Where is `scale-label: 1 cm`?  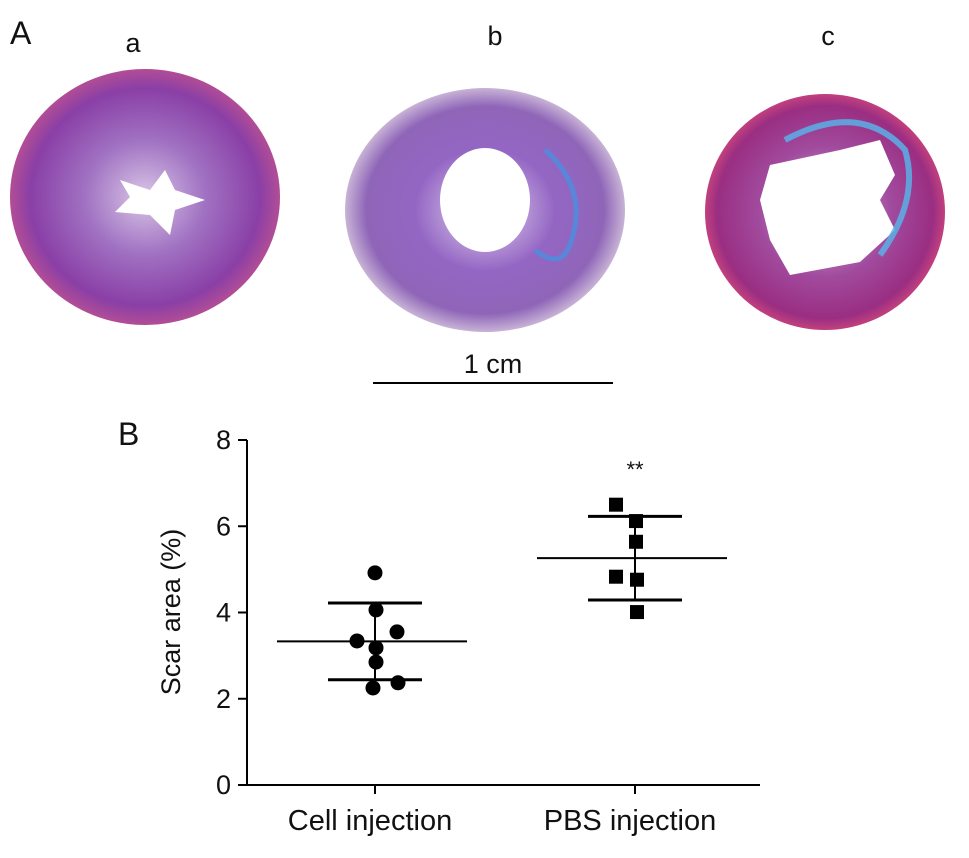 scale-label: 1 cm is located at coordinates (493, 364).